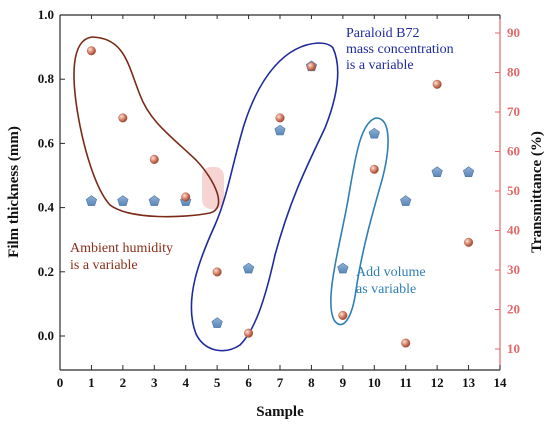 The image size is (550, 427). I want to click on y-right-tick-label: 80, so click(513, 72).